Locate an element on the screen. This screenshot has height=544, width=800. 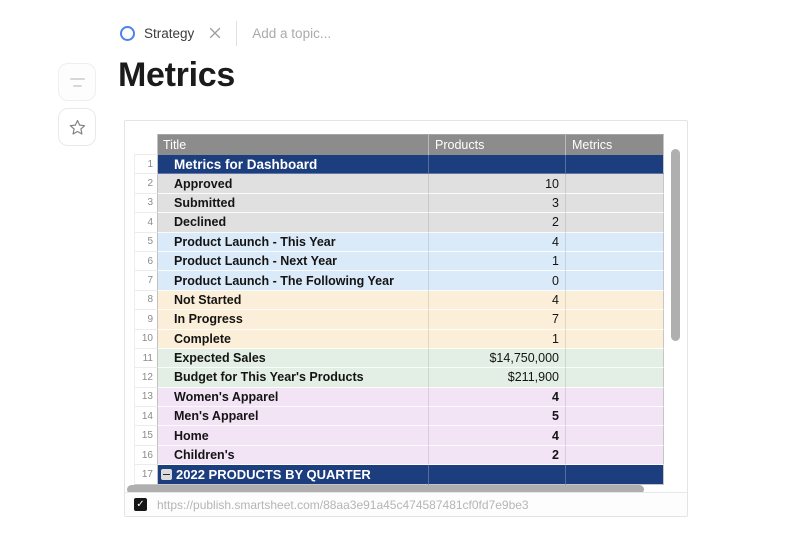
title-text: Product Launch - This Year is located at coordinates (255, 241).